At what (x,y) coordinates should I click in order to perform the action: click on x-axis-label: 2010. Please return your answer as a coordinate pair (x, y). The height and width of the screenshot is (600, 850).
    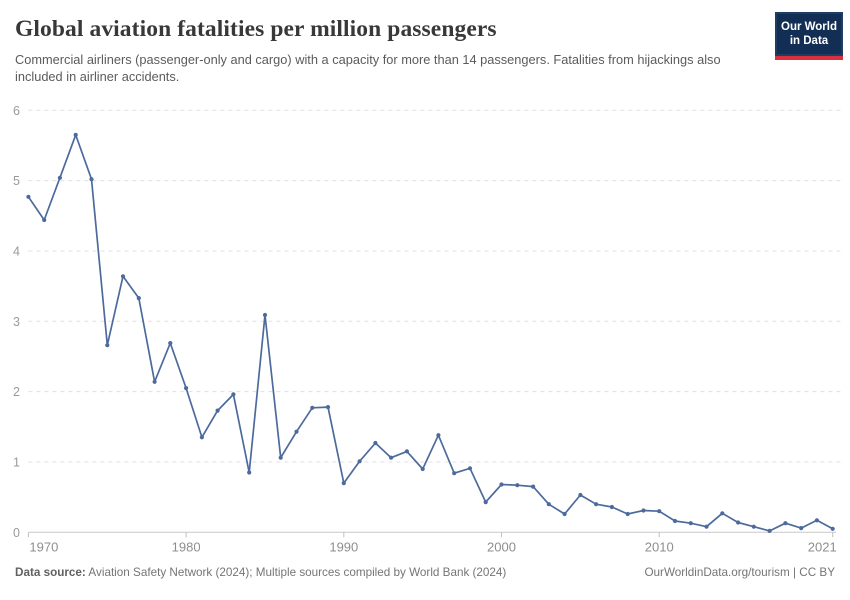
    Looking at the image, I should click on (659, 546).